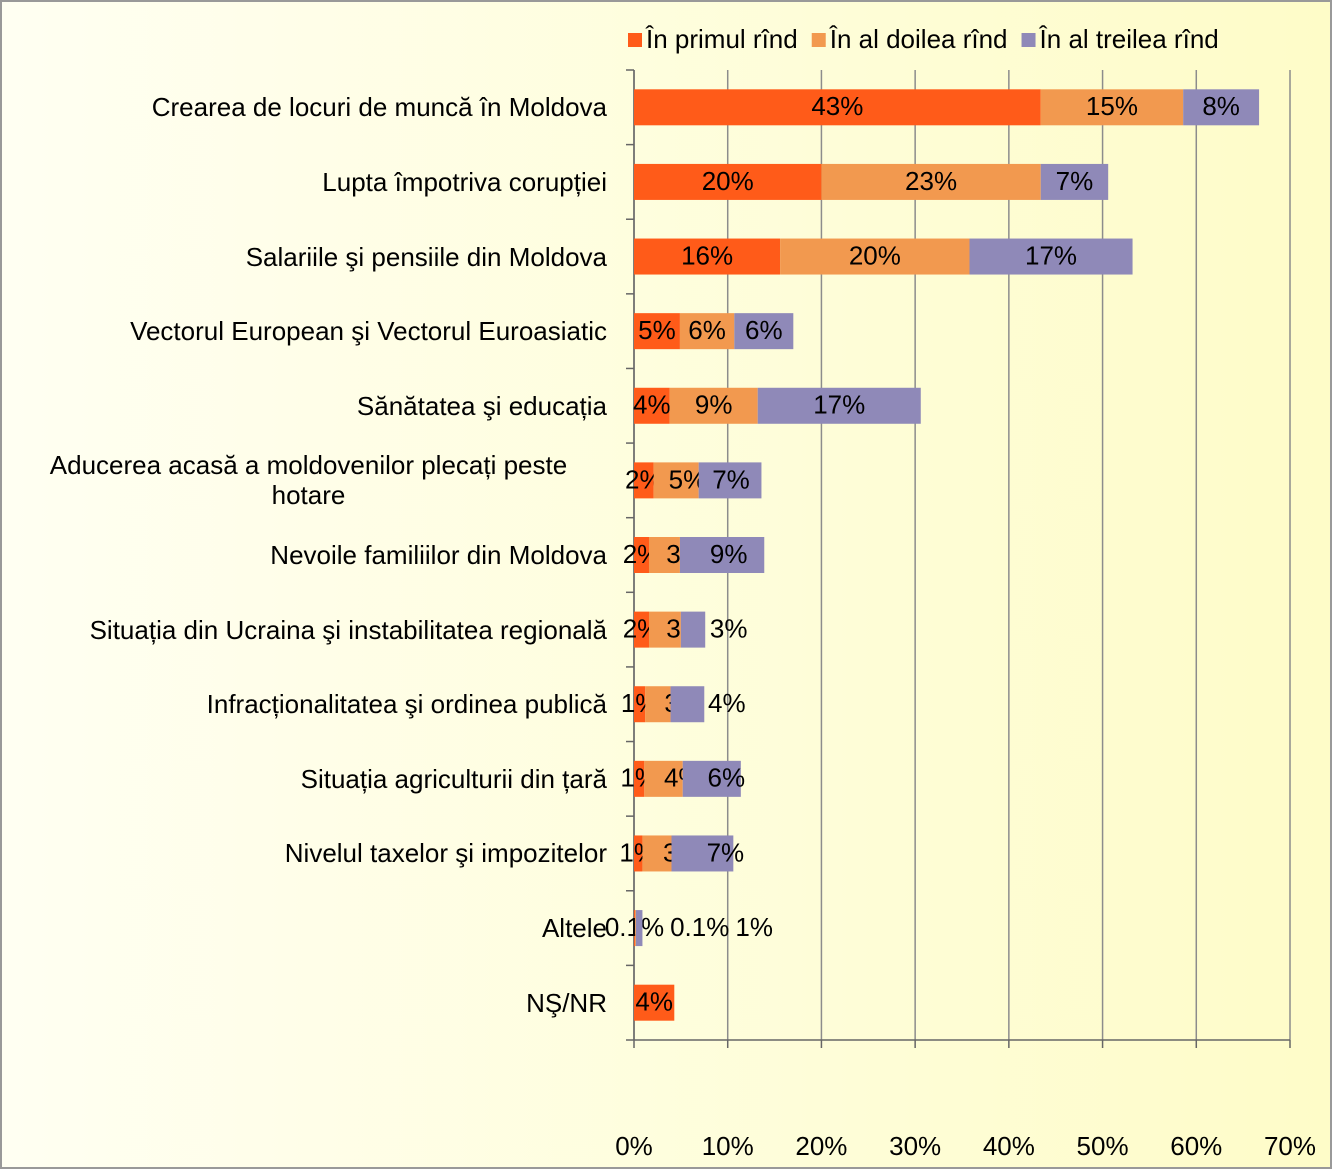  Describe the element at coordinates (754, 927) in the screenshot. I see `data-label: 1%` at that location.